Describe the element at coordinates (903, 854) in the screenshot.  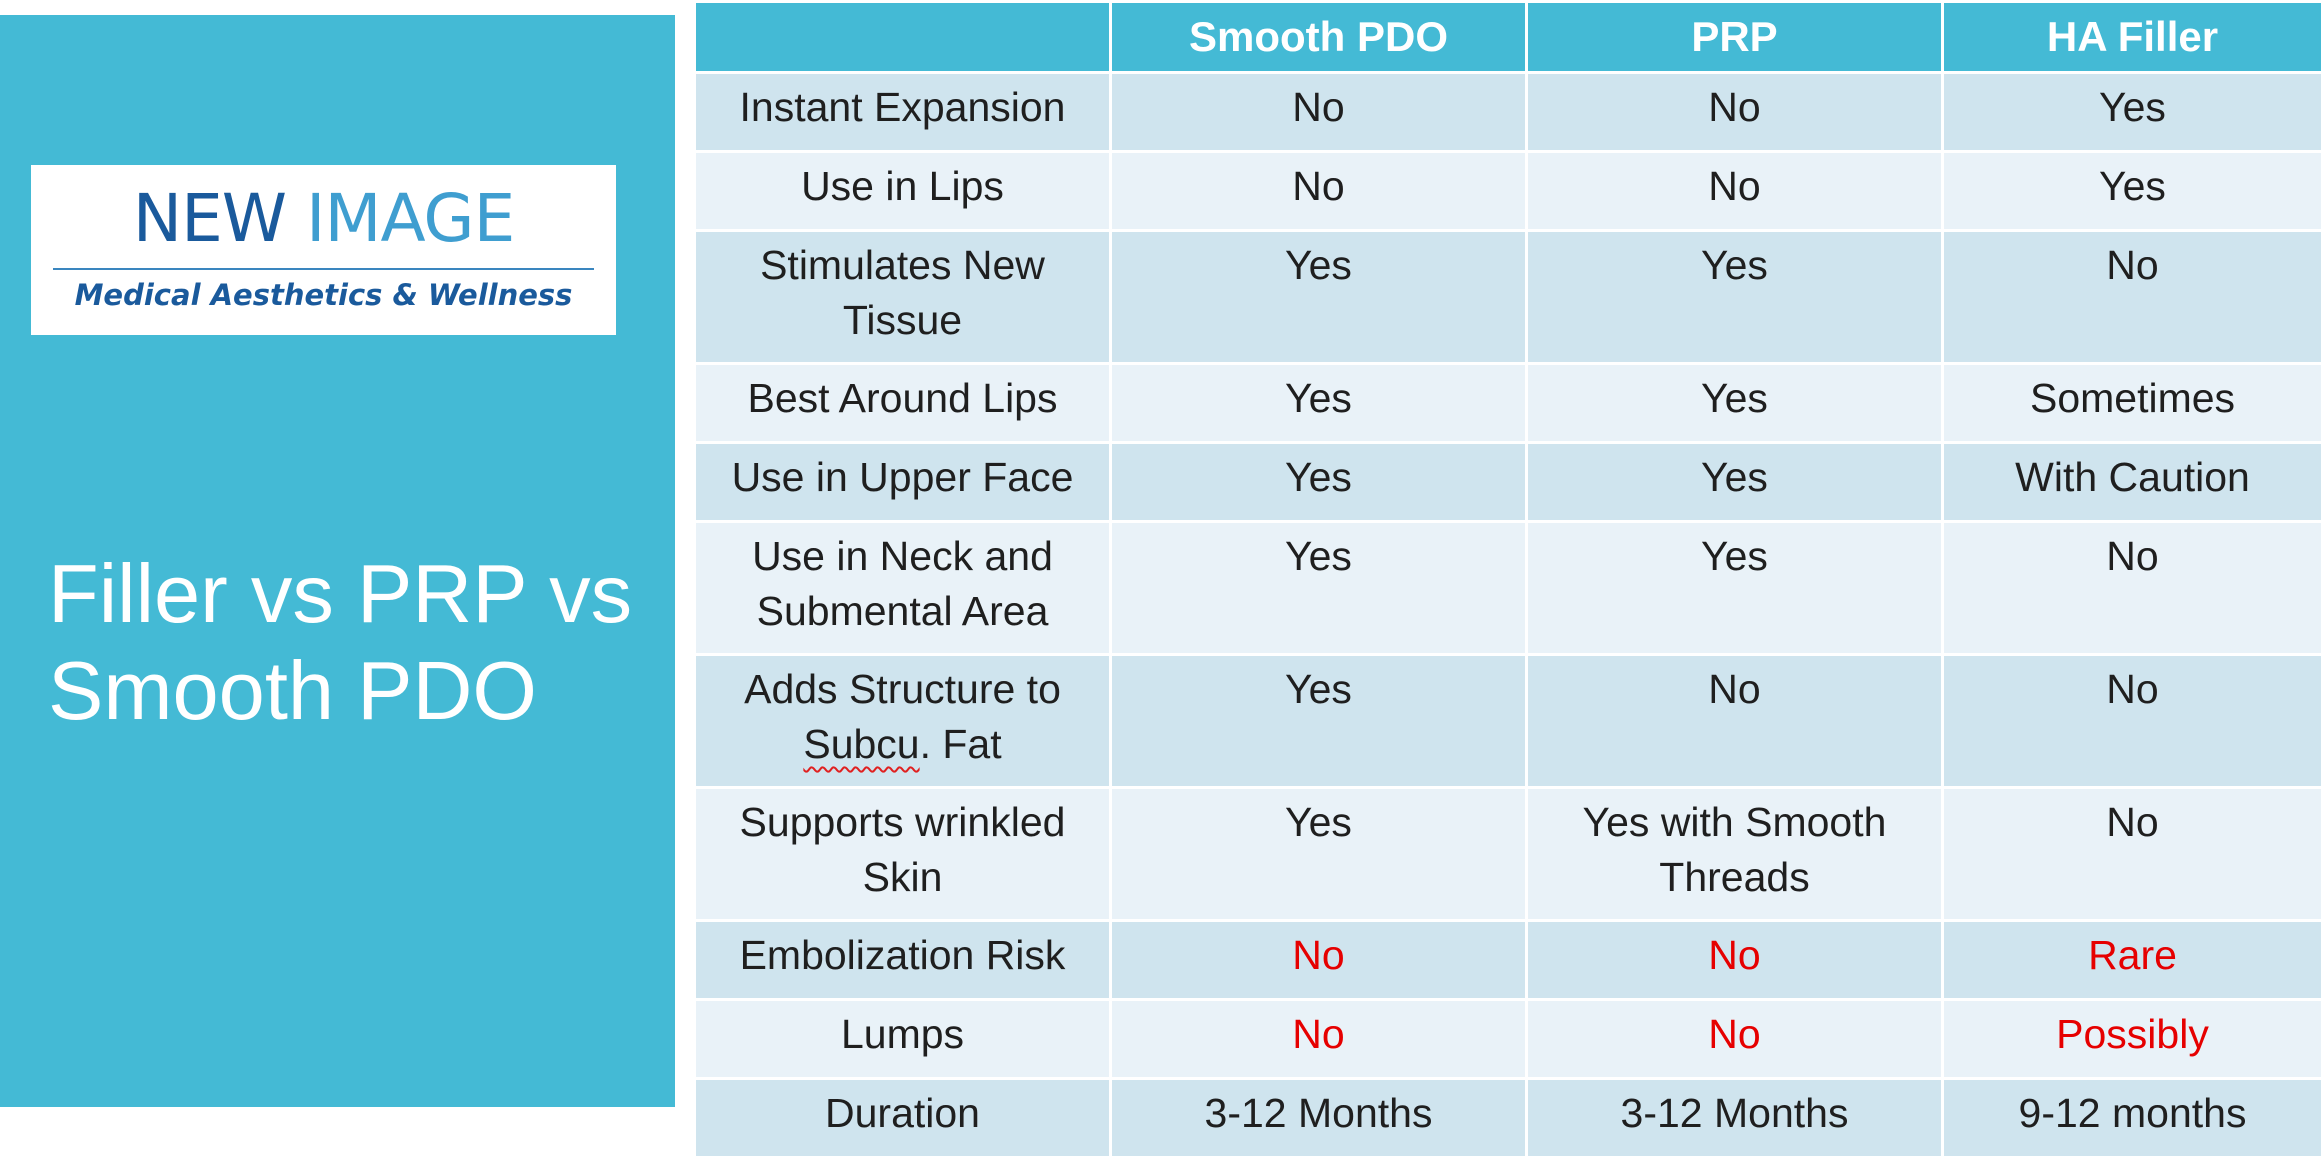
I see `row-feature: Supports wrinkled Skin` at that location.